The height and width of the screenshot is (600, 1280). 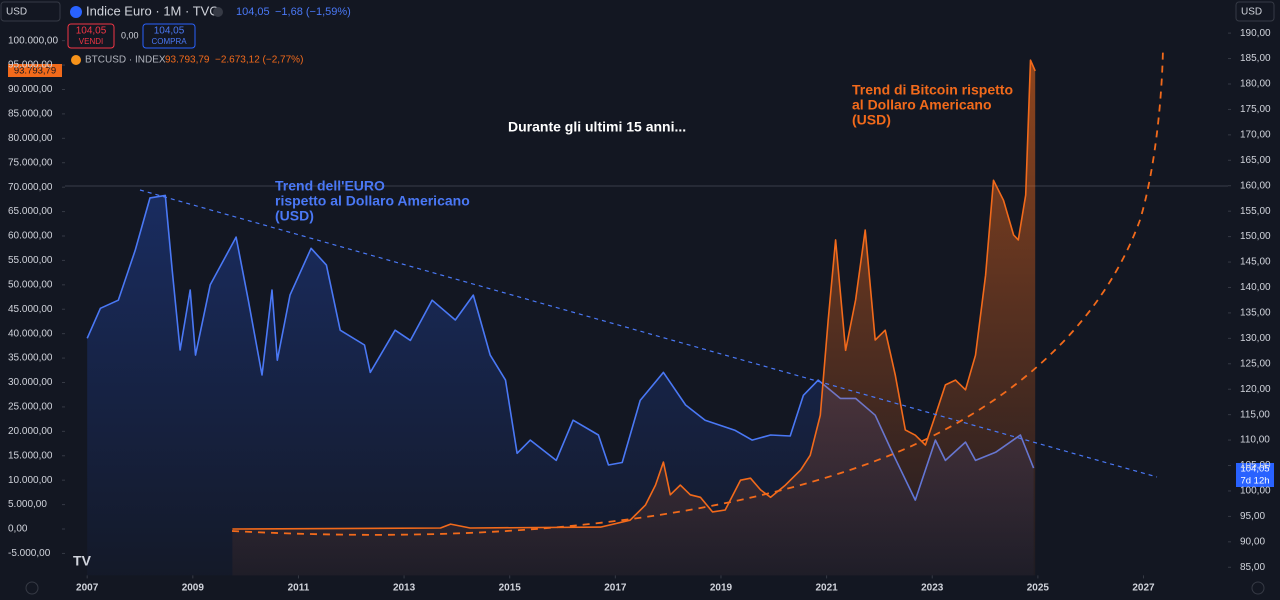 I want to click on buy-price: 104,05, so click(x=169, y=31).